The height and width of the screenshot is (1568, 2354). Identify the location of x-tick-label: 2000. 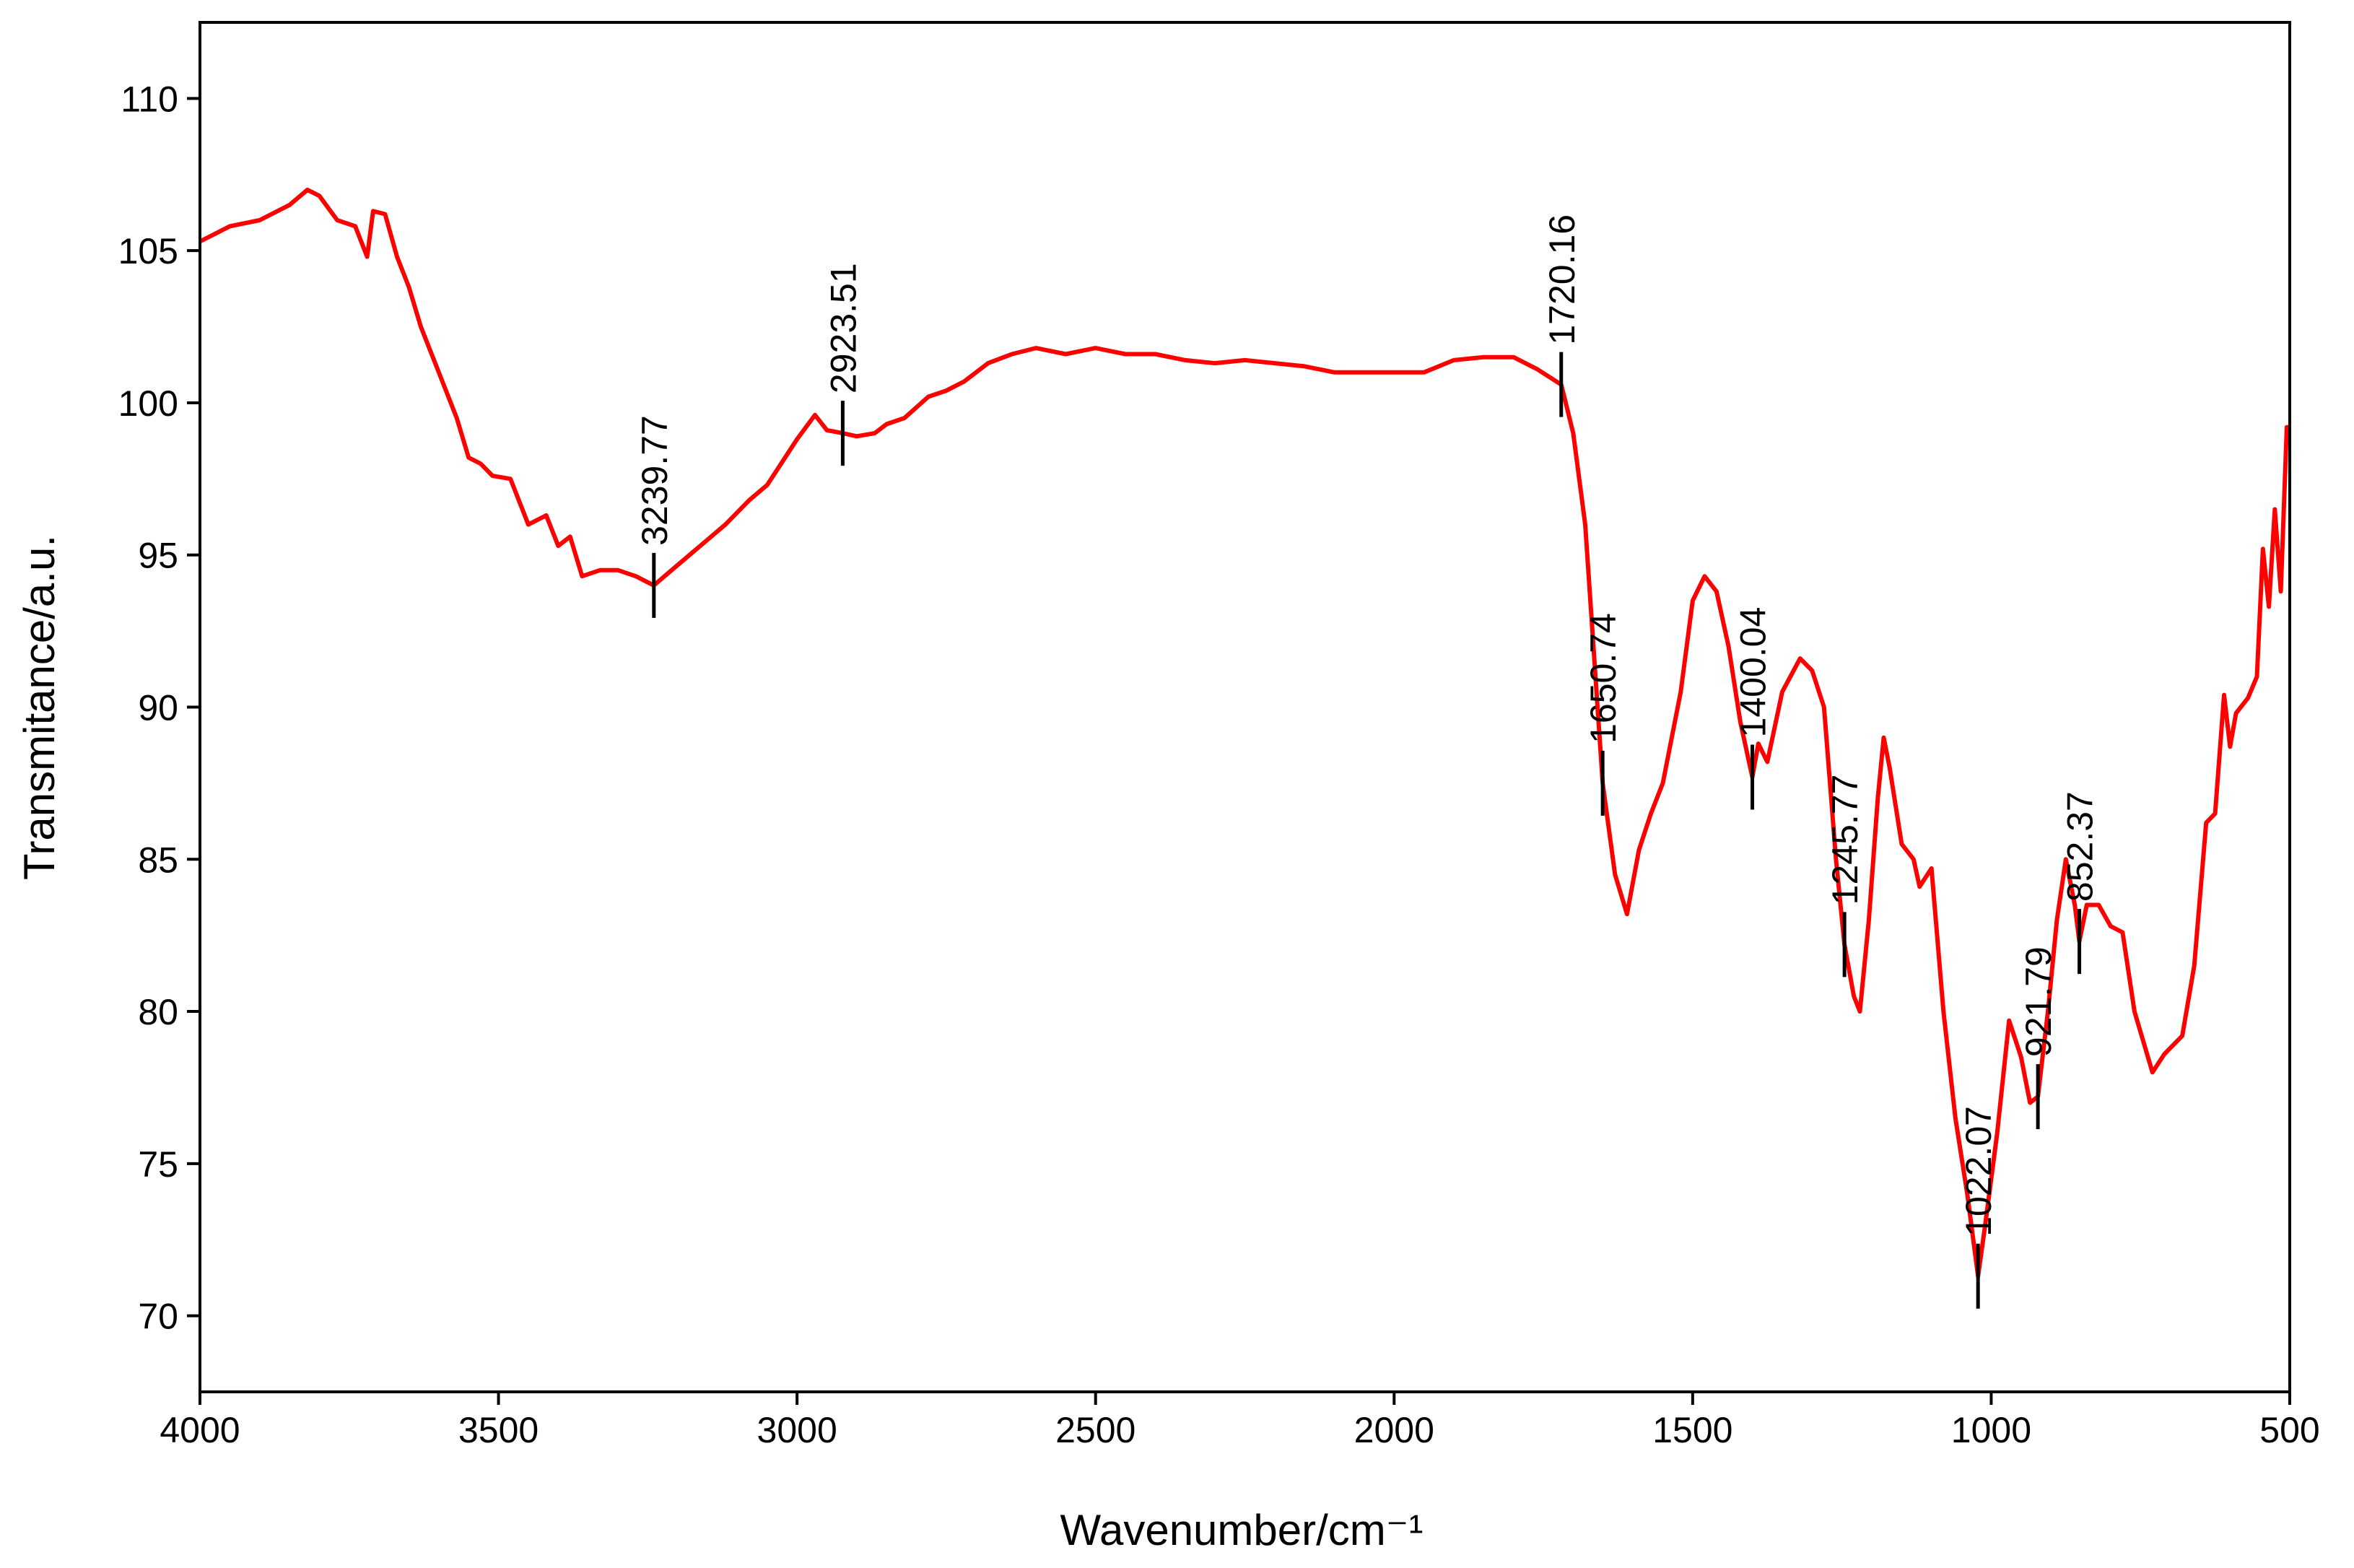
(1394, 1430).